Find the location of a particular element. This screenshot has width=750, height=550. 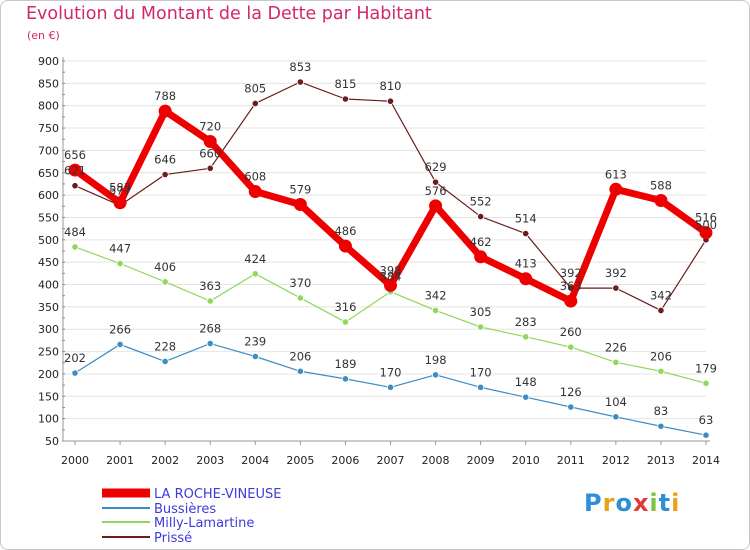

data-label-3: 552 is located at coordinates (481, 202).